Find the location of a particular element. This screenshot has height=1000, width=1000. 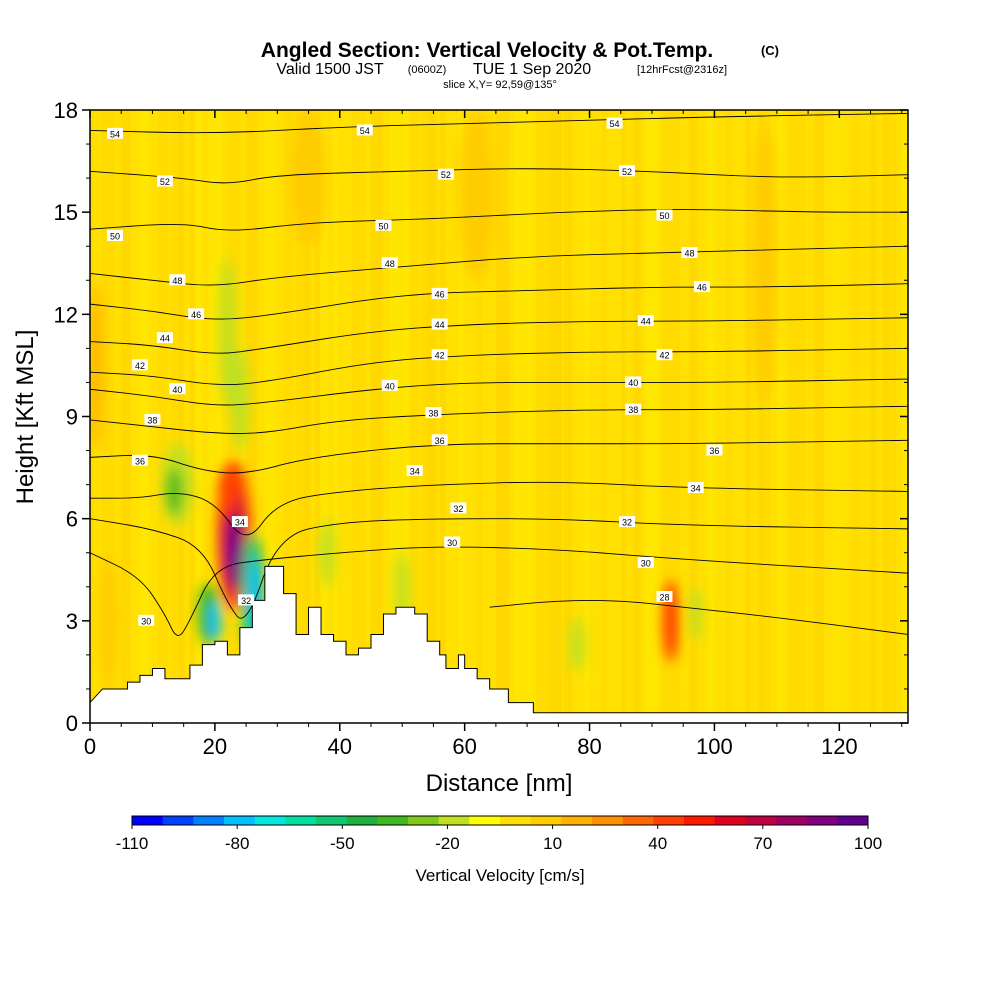

x-axis-label: Distance [nm] is located at coordinates (499, 783).